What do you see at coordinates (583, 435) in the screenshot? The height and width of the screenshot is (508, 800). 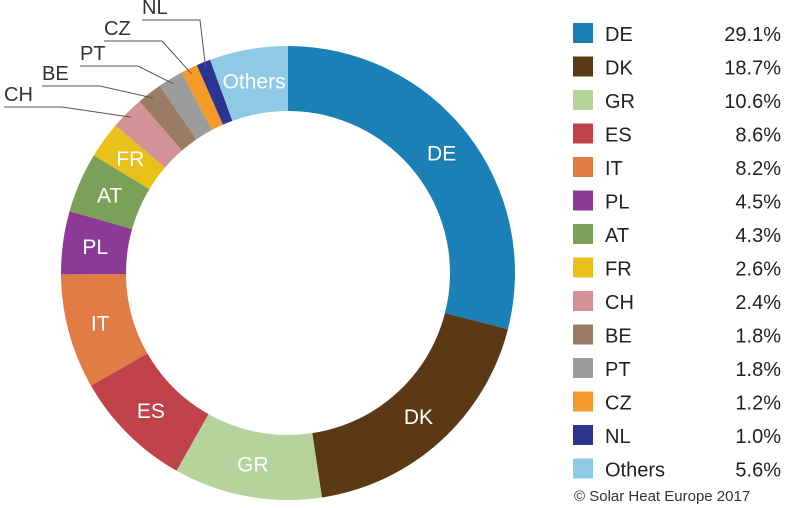 I see `legend-swatch-nl` at bounding box center [583, 435].